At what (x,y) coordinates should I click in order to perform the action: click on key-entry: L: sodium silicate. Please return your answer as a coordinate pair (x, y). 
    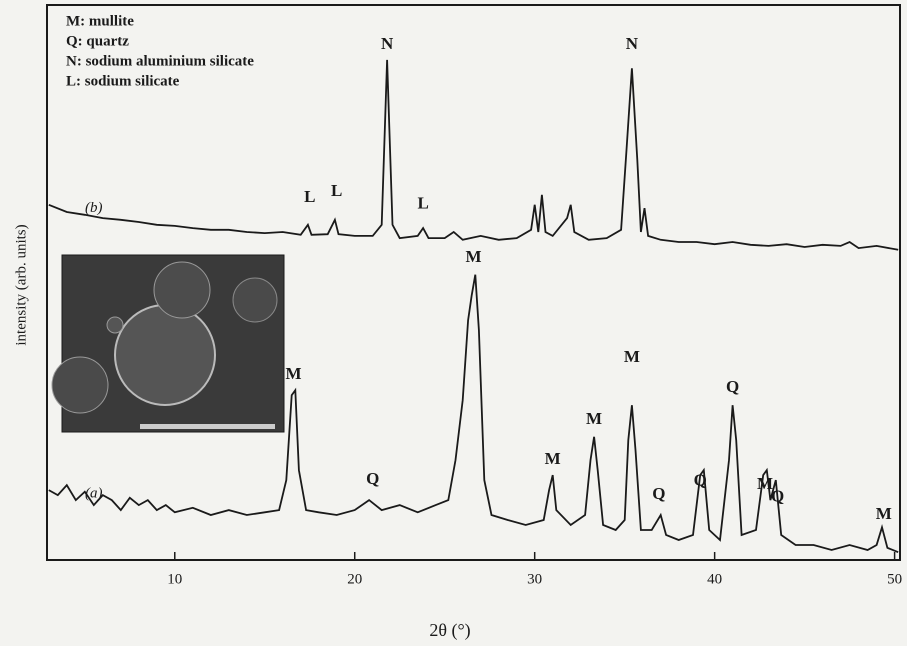
    Looking at the image, I should click on (123, 81).